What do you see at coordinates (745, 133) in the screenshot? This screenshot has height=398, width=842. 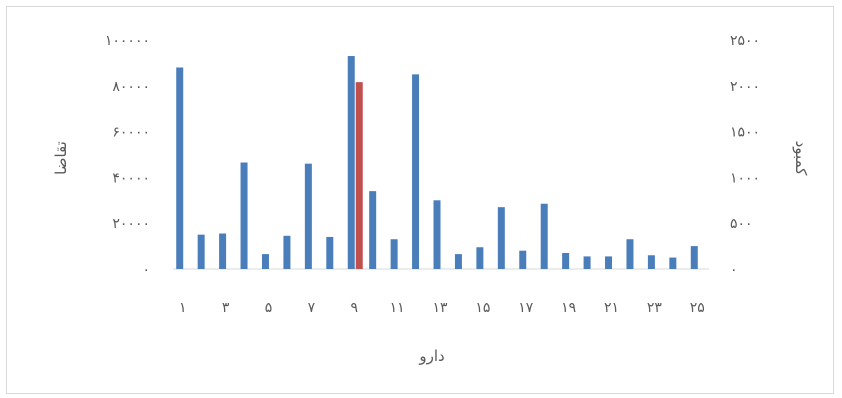 I see `right-tick-label: ۱۵۰۰` at bounding box center [745, 133].